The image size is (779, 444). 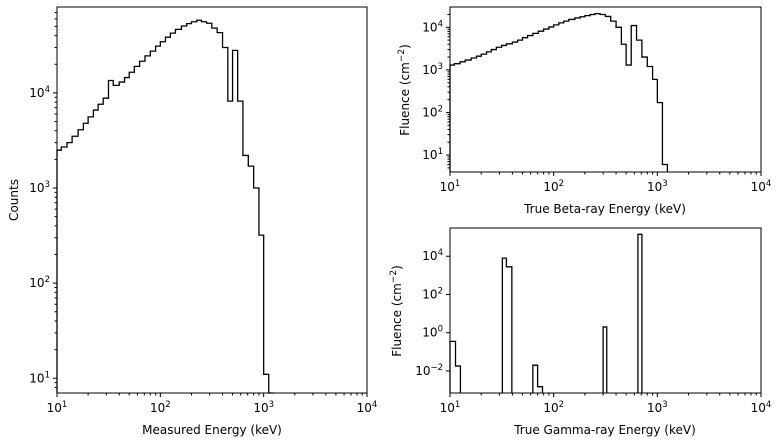 I want to click on beta-x-tick-label: 103, so click(x=657, y=186).